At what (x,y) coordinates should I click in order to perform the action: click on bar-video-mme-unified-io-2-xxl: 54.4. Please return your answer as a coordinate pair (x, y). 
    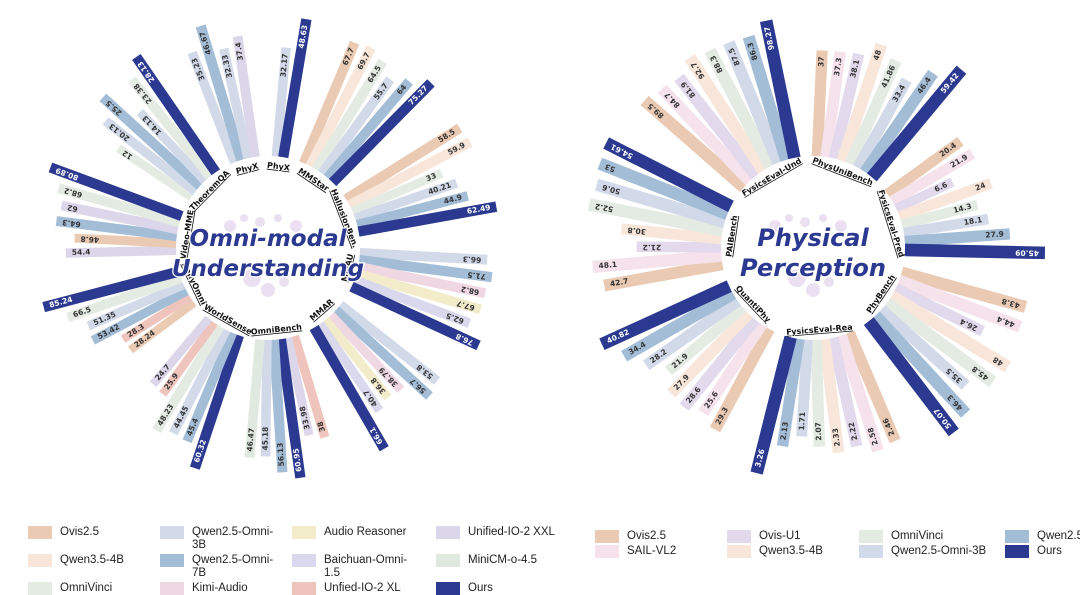
    Looking at the image, I should click on (121, 251).